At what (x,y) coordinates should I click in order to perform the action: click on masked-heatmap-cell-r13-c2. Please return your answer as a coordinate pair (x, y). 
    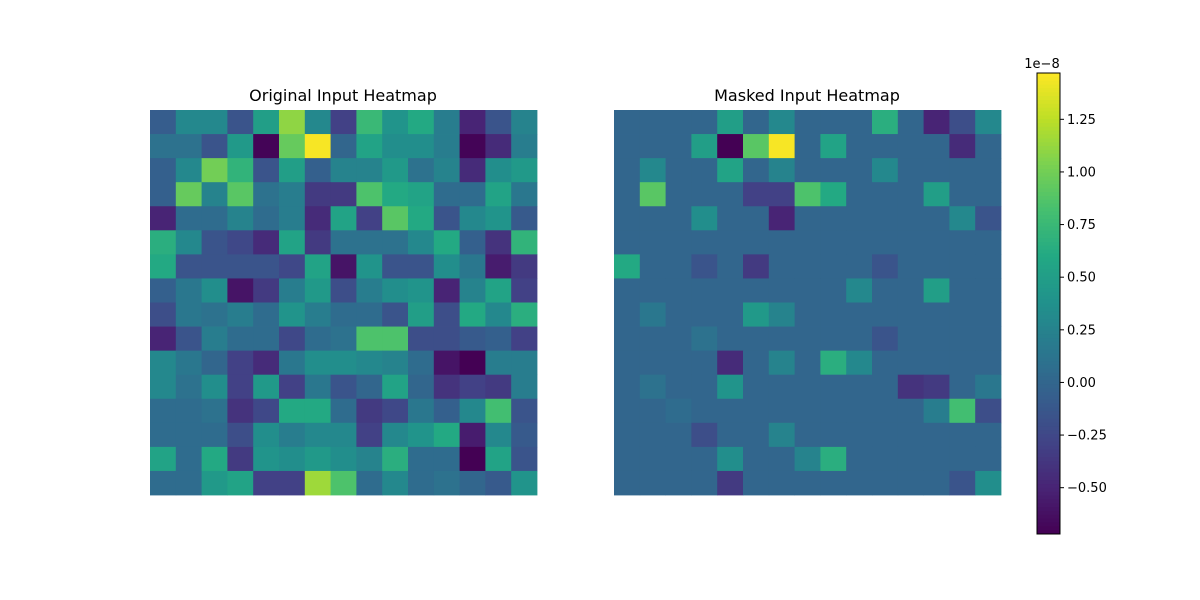
    Looking at the image, I should click on (678, 435).